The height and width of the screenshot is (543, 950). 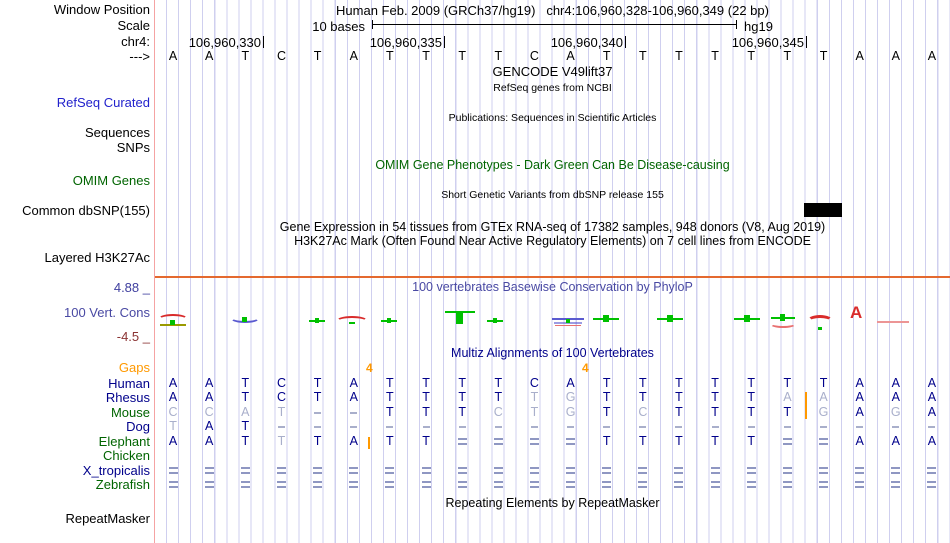 I want to click on window-position-label: Window Position, so click(x=101, y=9).